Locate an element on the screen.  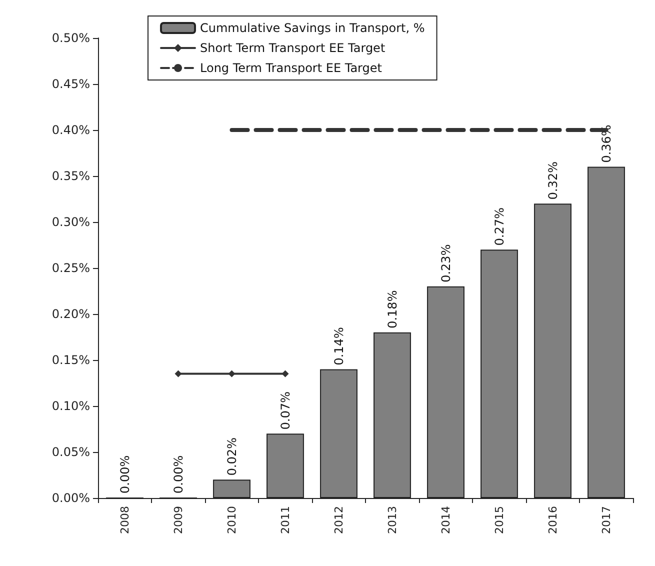
legend-label: Cummulative Savings in Transport, % is located at coordinates (312, 28).